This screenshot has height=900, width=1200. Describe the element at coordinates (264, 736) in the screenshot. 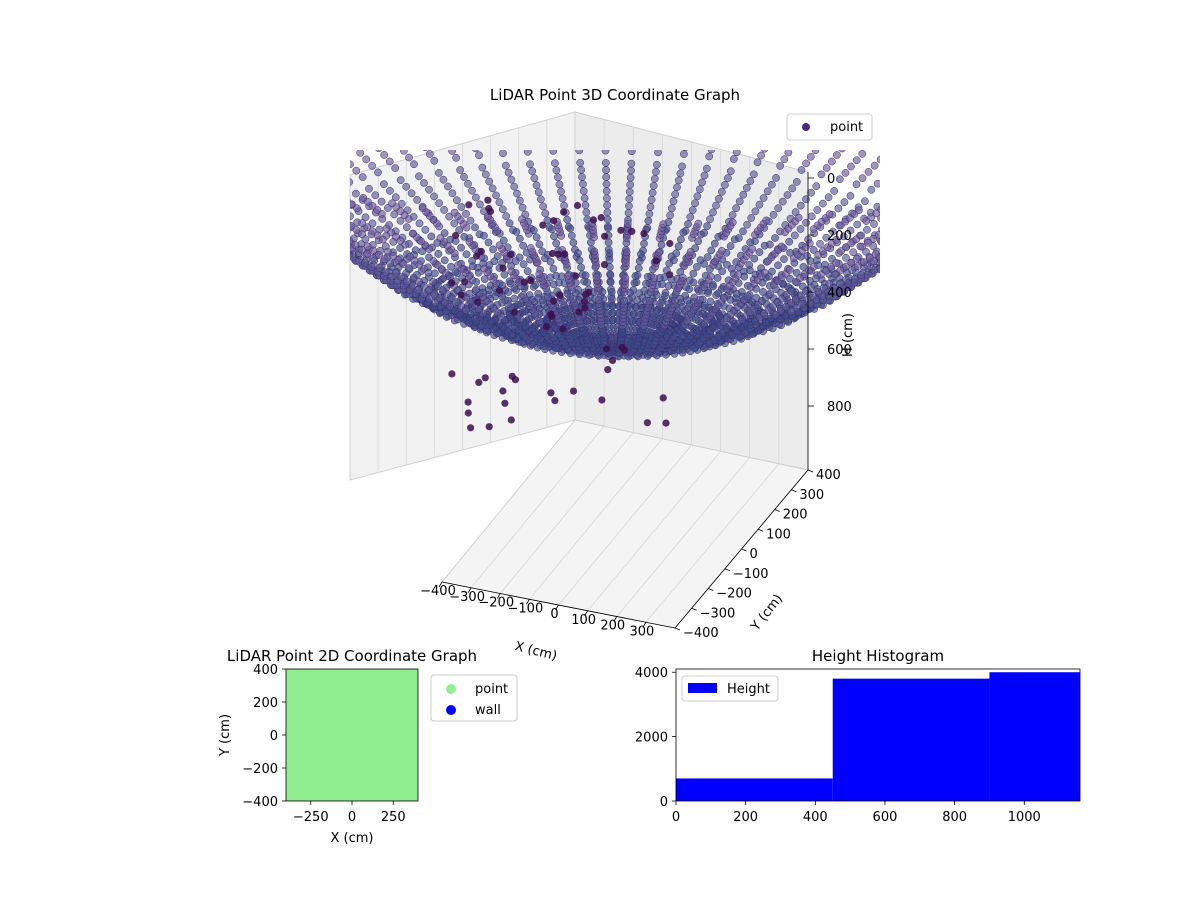

I see `2d-y-ticks: 400 200 0 −200 −400` at that location.